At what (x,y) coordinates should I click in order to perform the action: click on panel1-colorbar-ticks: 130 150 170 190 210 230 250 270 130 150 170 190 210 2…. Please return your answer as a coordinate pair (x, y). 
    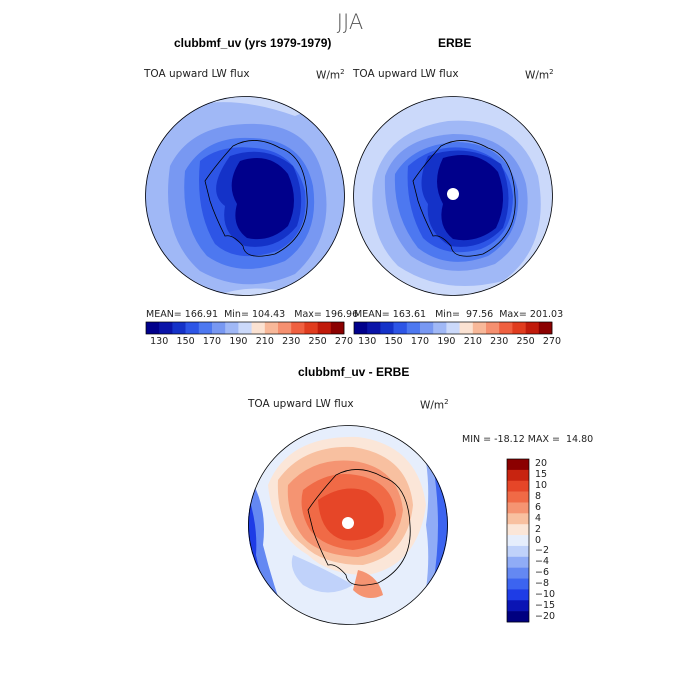
    Looking at the image, I should click on (350, 343).